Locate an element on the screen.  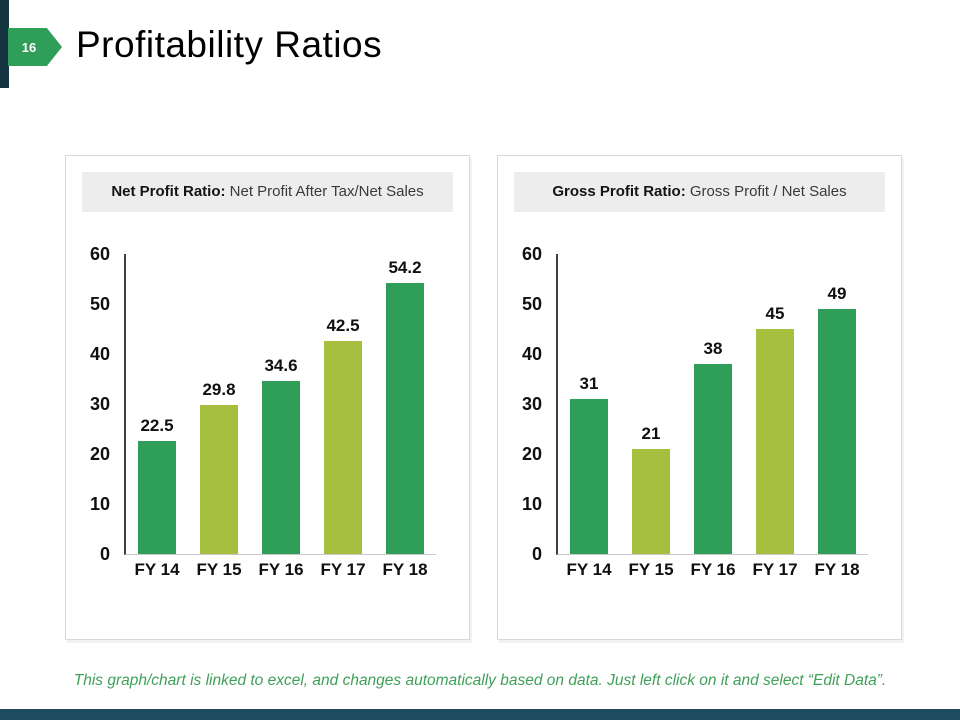
bar-value-label: 38 is located at coordinates (713, 348).